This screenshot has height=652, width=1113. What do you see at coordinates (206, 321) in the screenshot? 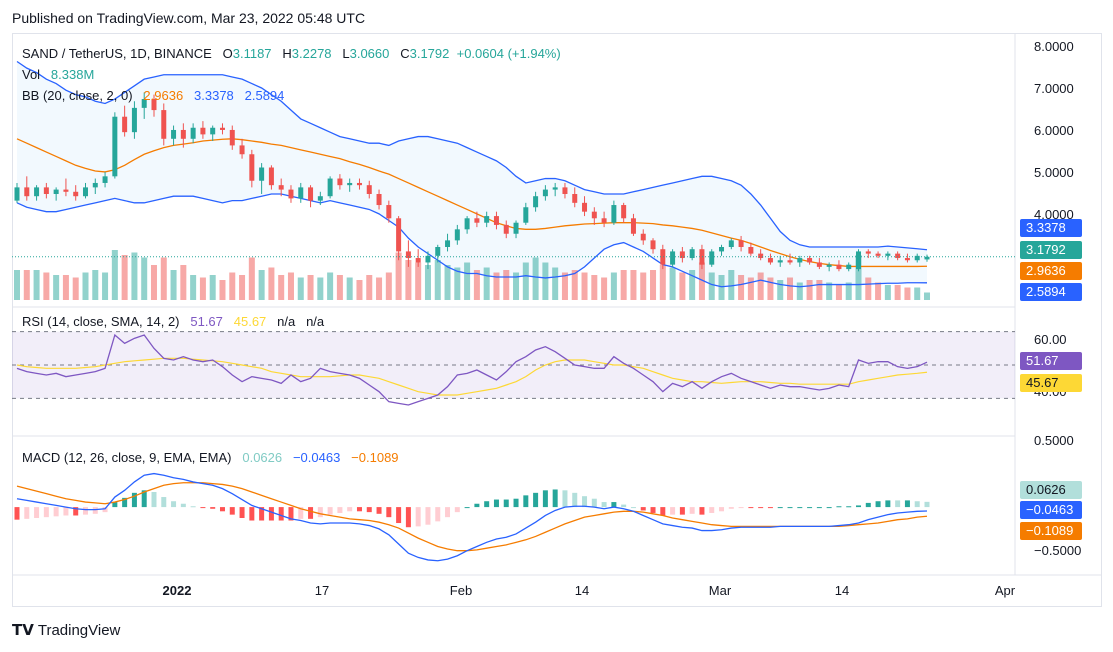
I see `rsi-value: 51.67` at bounding box center [206, 321].